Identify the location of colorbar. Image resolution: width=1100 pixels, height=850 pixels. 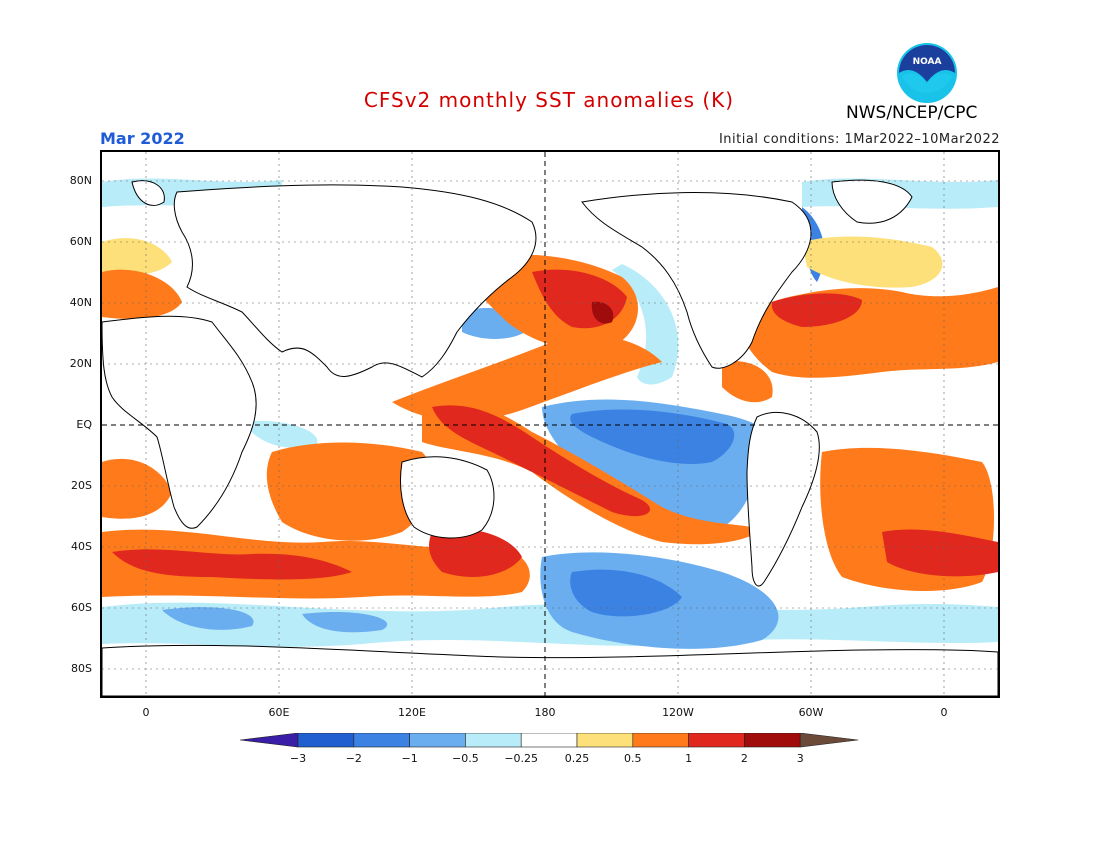
(549, 740).